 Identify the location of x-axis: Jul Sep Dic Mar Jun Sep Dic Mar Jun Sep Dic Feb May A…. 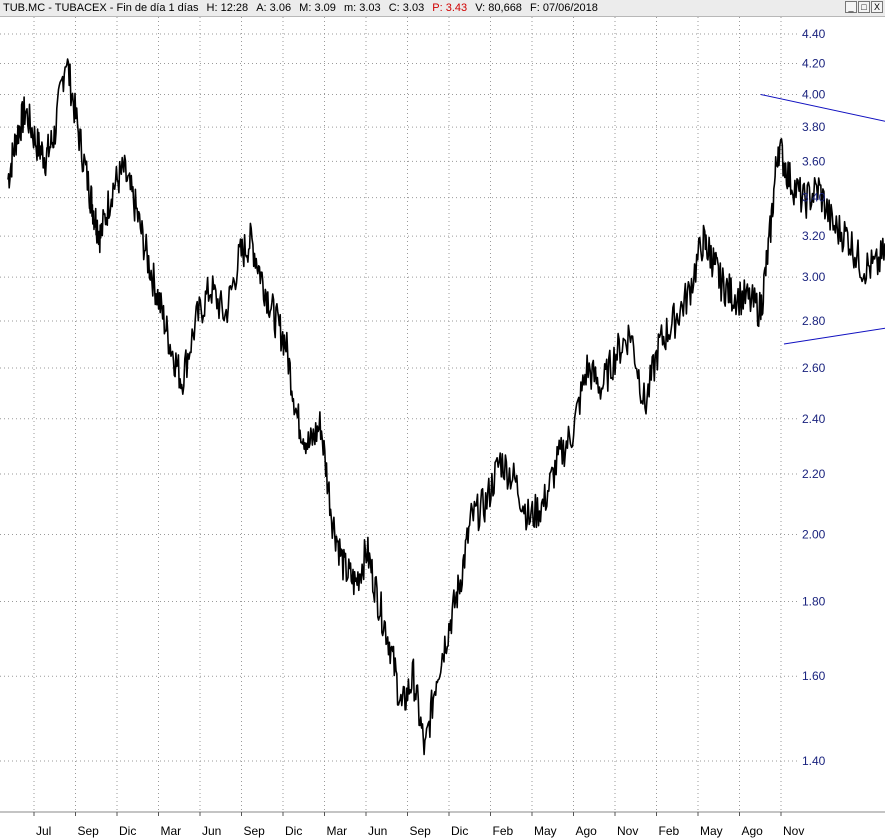
(442, 824).